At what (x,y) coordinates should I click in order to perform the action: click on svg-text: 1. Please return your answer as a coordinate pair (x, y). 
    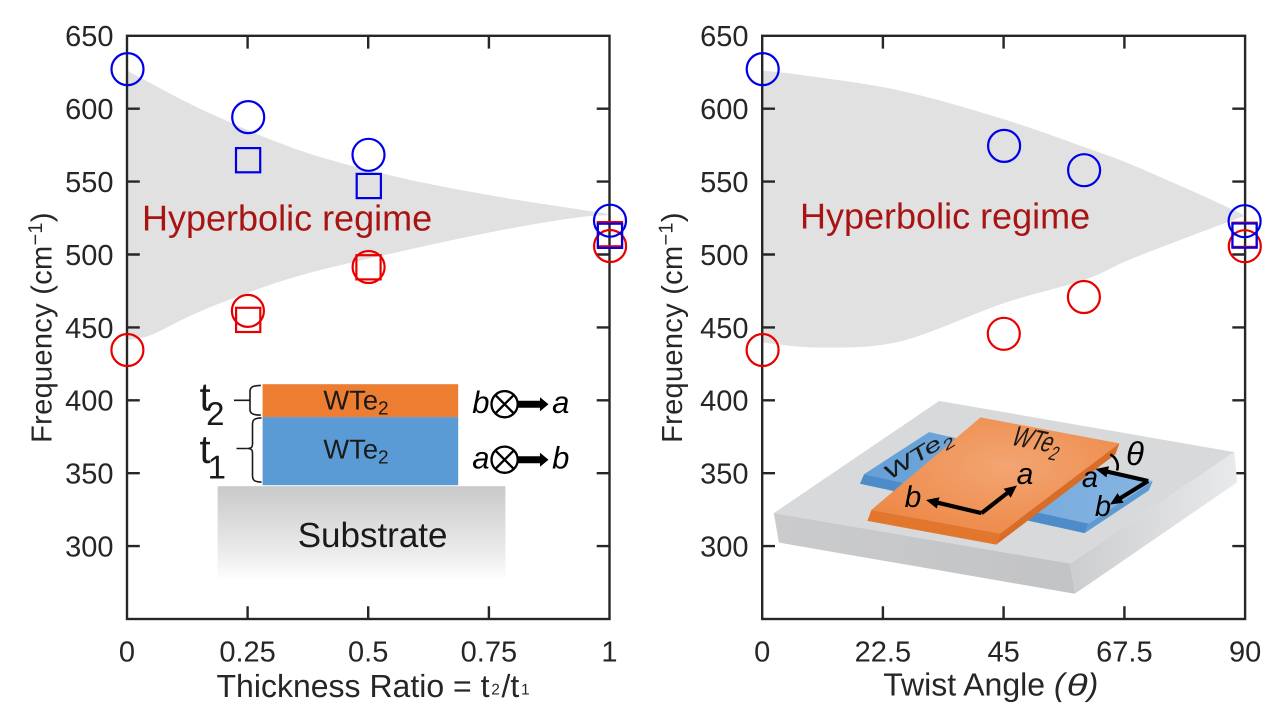
    Looking at the image, I should click on (609, 652).